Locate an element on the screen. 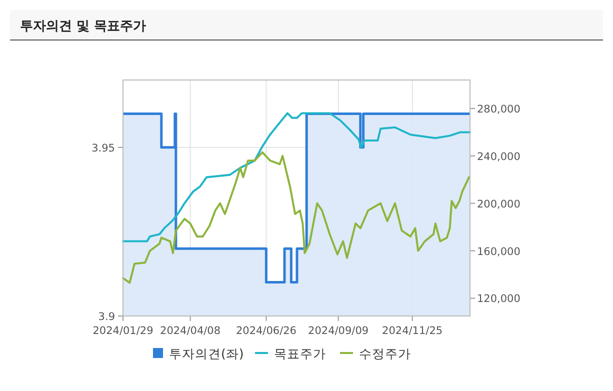 This screenshot has width=613, height=391. legend-label: 투자의견(좌) is located at coordinates (206, 353).